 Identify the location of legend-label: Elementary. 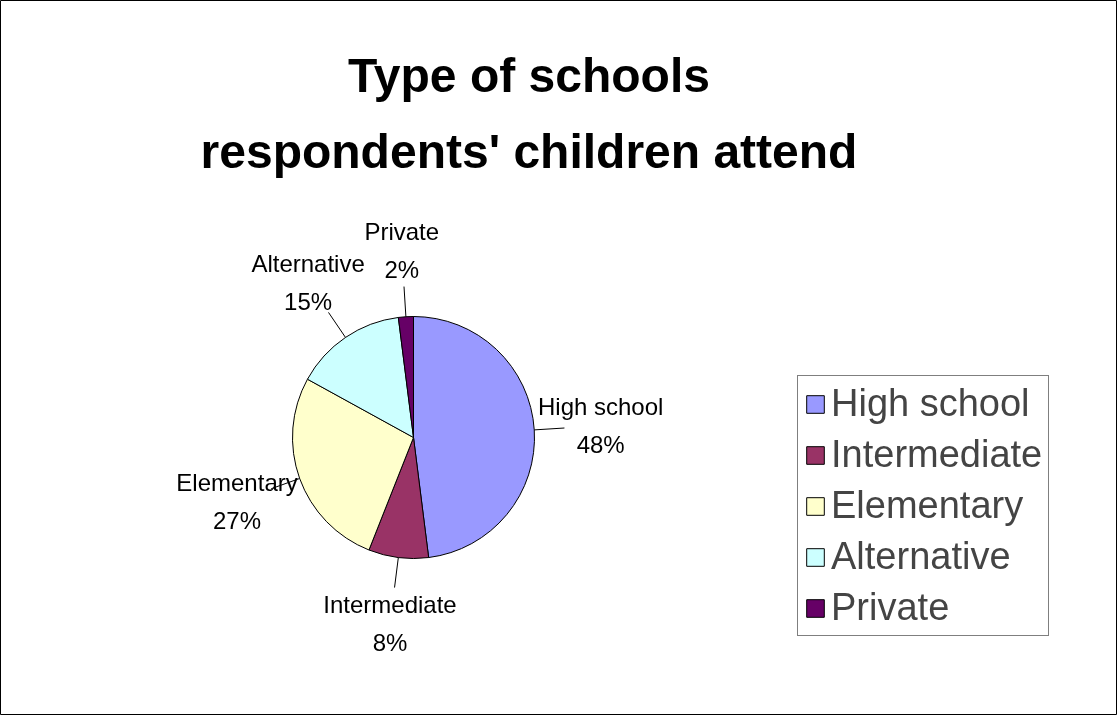
(927, 505).